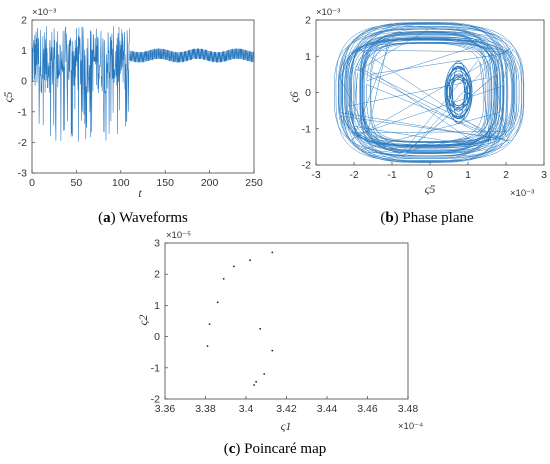 This screenshot has width=550, height=464. Describe the element at coordinates (44, 12) in the screenshot. I see `y-exponent-a: ×10⁻³` at that location.